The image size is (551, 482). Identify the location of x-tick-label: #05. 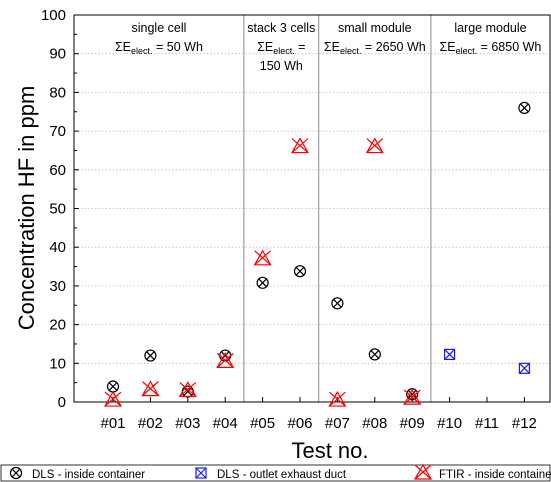
(262, 423).